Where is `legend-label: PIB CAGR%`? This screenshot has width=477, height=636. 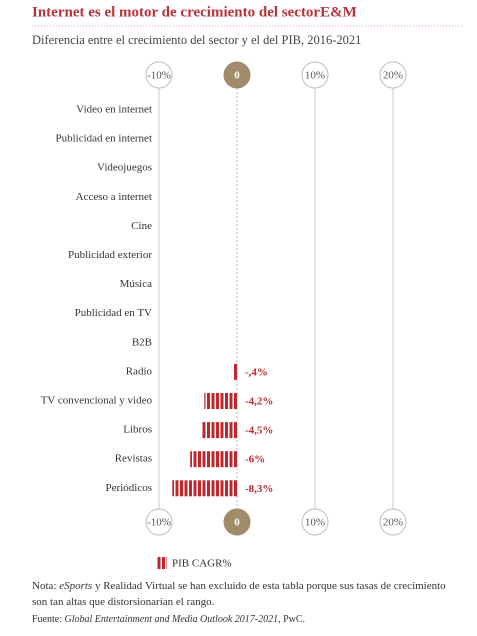 legend-label: PIB CAGR% is located at coordinates (202, 564).